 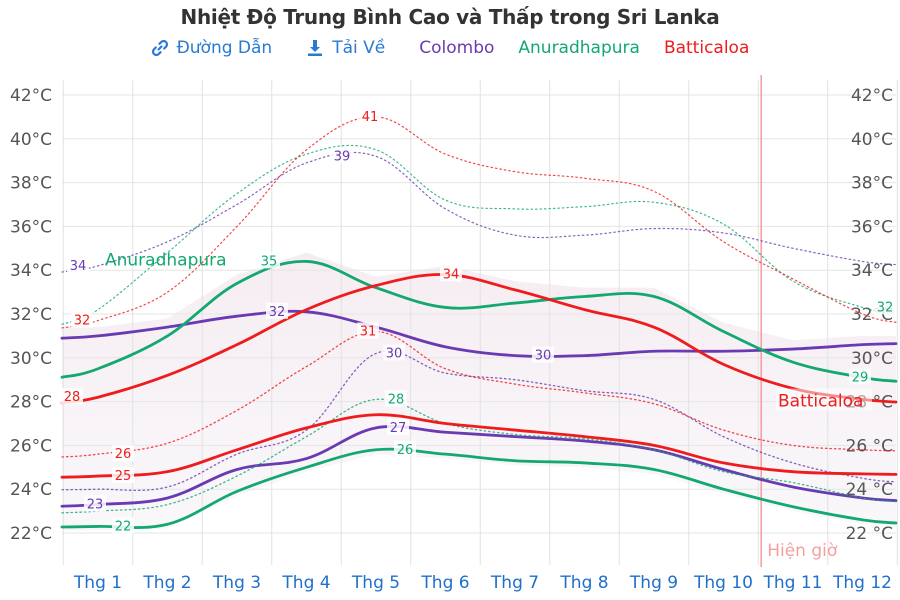 I want to click on x-tick-label: Thg 10, so click(x=723, y=583).